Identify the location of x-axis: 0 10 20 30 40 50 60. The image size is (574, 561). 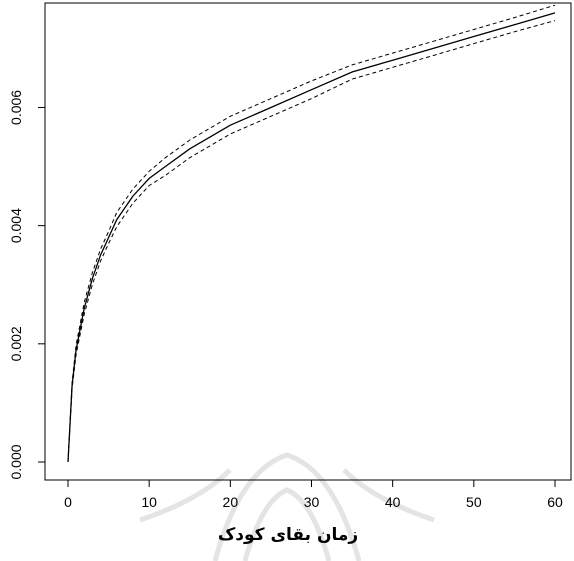
(313, 495).